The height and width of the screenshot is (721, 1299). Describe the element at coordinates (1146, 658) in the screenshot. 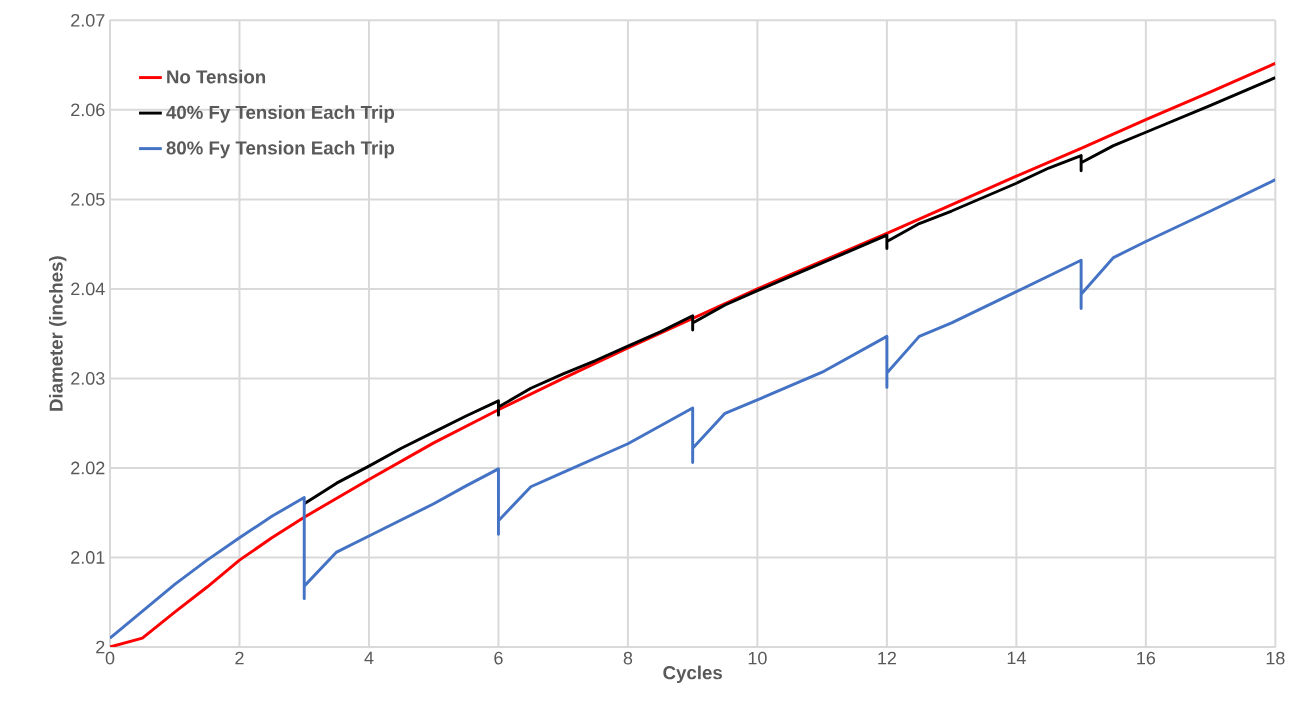

I see `x-tick-label: 16` at that location.